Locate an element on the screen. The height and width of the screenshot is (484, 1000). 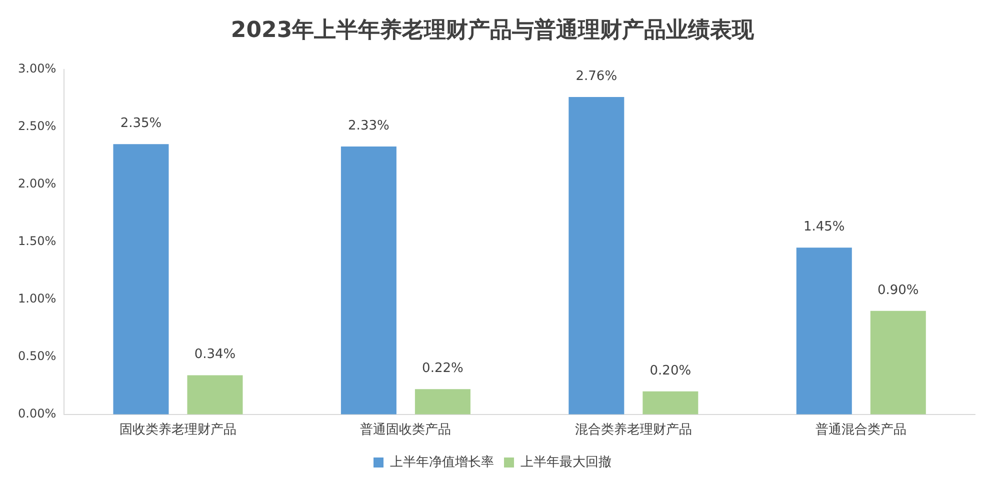
x-tick-label: 混合类养老理财产品 is located at coordinates (633, 430).